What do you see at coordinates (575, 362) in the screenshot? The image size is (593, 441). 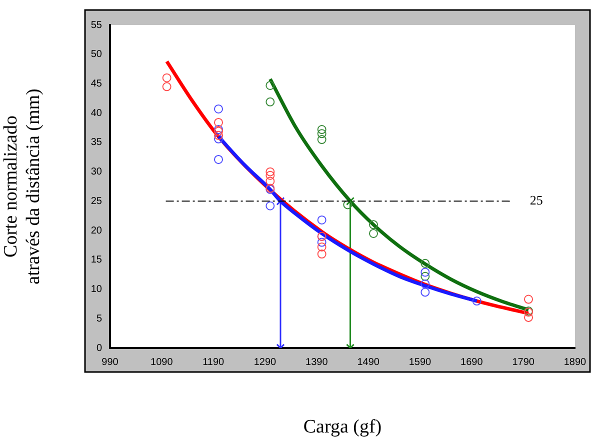 I see `x-tick-label: 1890` at bounding box center [575, 362].